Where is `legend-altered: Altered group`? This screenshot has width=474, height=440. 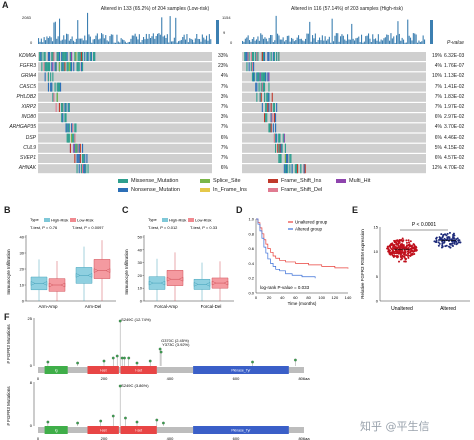 legend-altered: Altered group is located at coordinates (309, 229).